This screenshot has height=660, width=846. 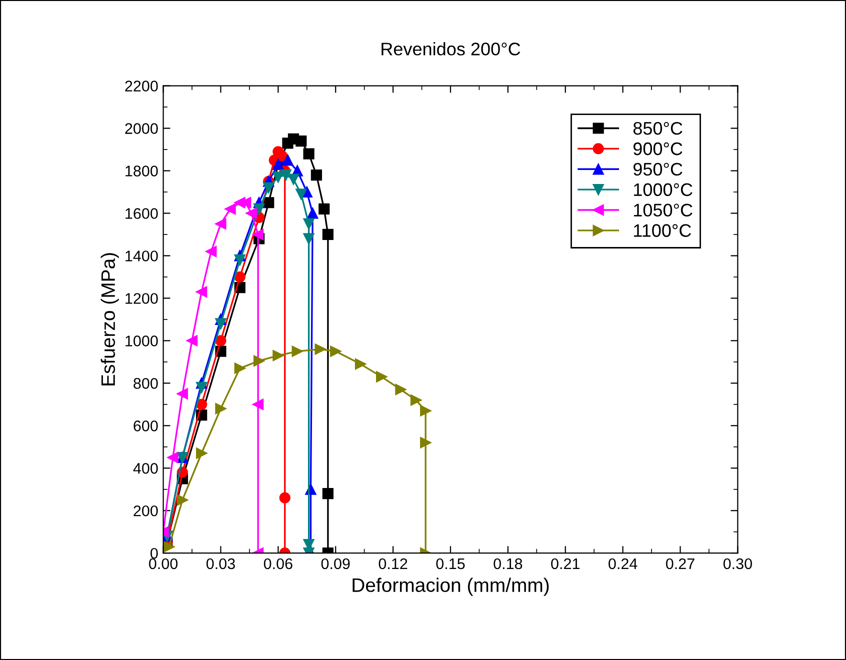 I want to click on legend-label: 850°C, so click(x=657, y=128).